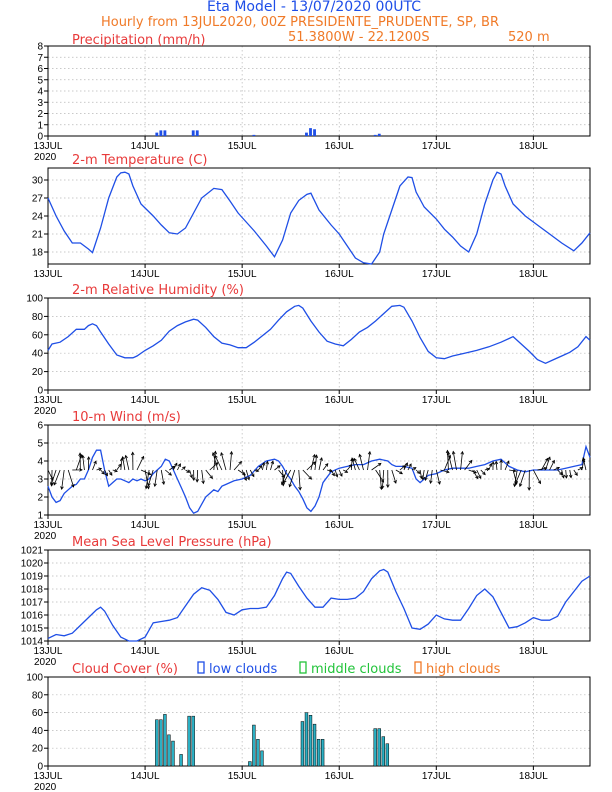 Image resolution: width=612 pixels, height=792 pixels. I want to click on legend-label: low clouds, so click(243, 669).